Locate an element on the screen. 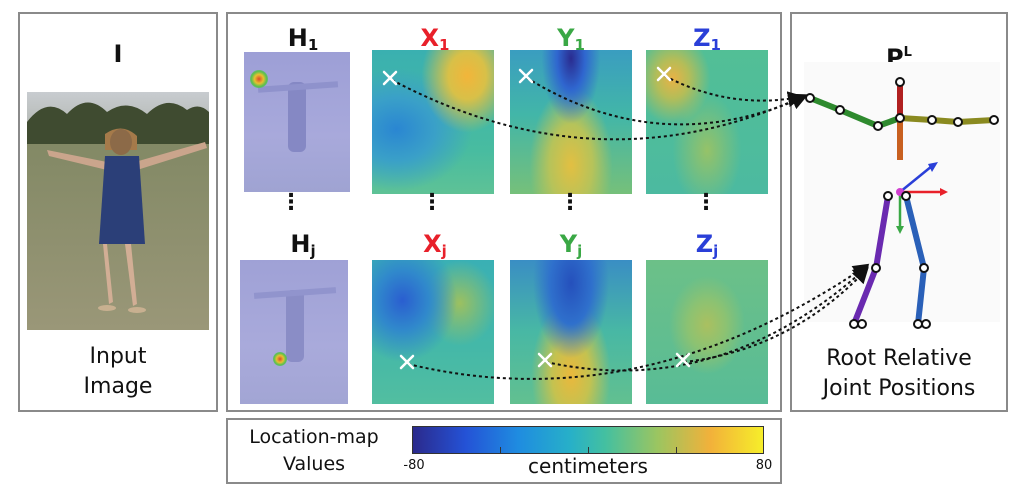 This screenshot has height=502, width=1024. heatmap-h1 is located at coordinates (297, 122).